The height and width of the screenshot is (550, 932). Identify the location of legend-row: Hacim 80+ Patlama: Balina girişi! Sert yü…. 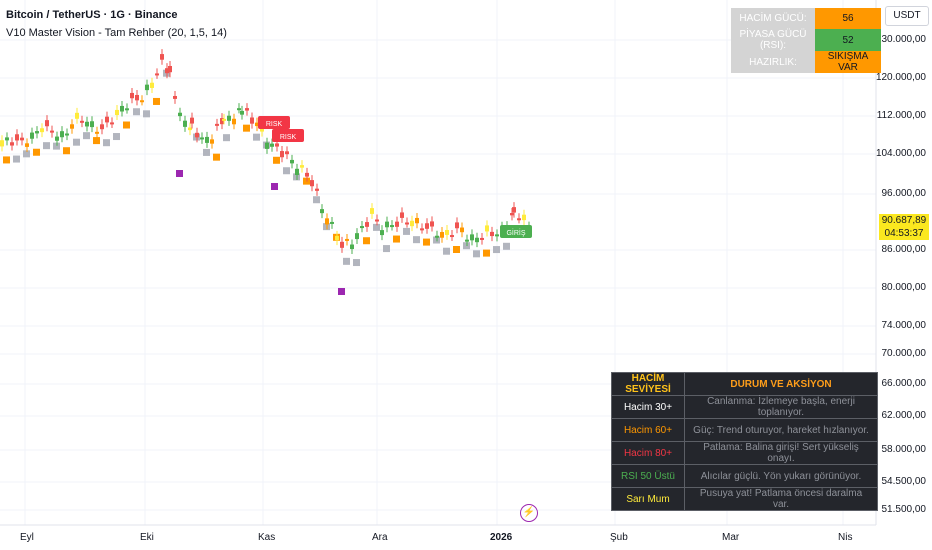
(744, 453).